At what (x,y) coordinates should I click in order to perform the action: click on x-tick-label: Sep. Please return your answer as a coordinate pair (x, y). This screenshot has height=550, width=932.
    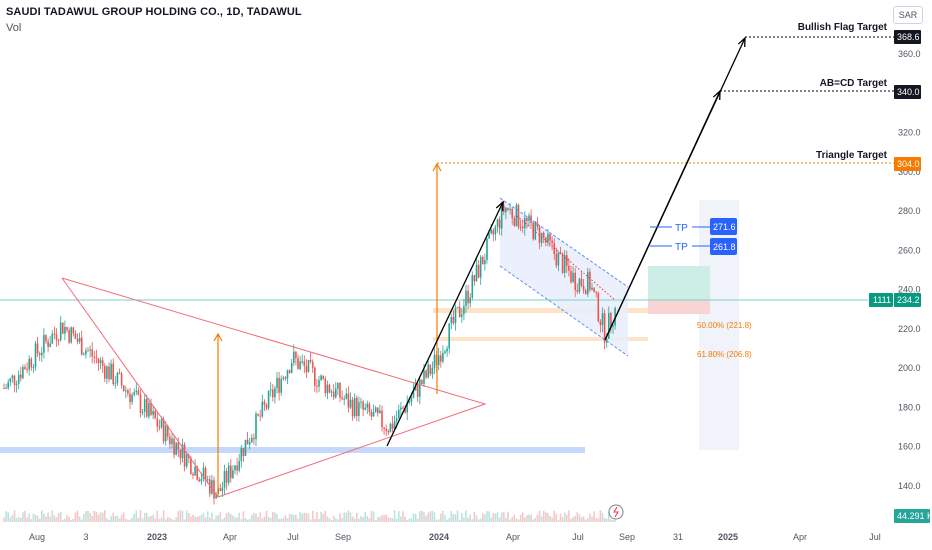
    Looking at the image, I should click on (627, 537).